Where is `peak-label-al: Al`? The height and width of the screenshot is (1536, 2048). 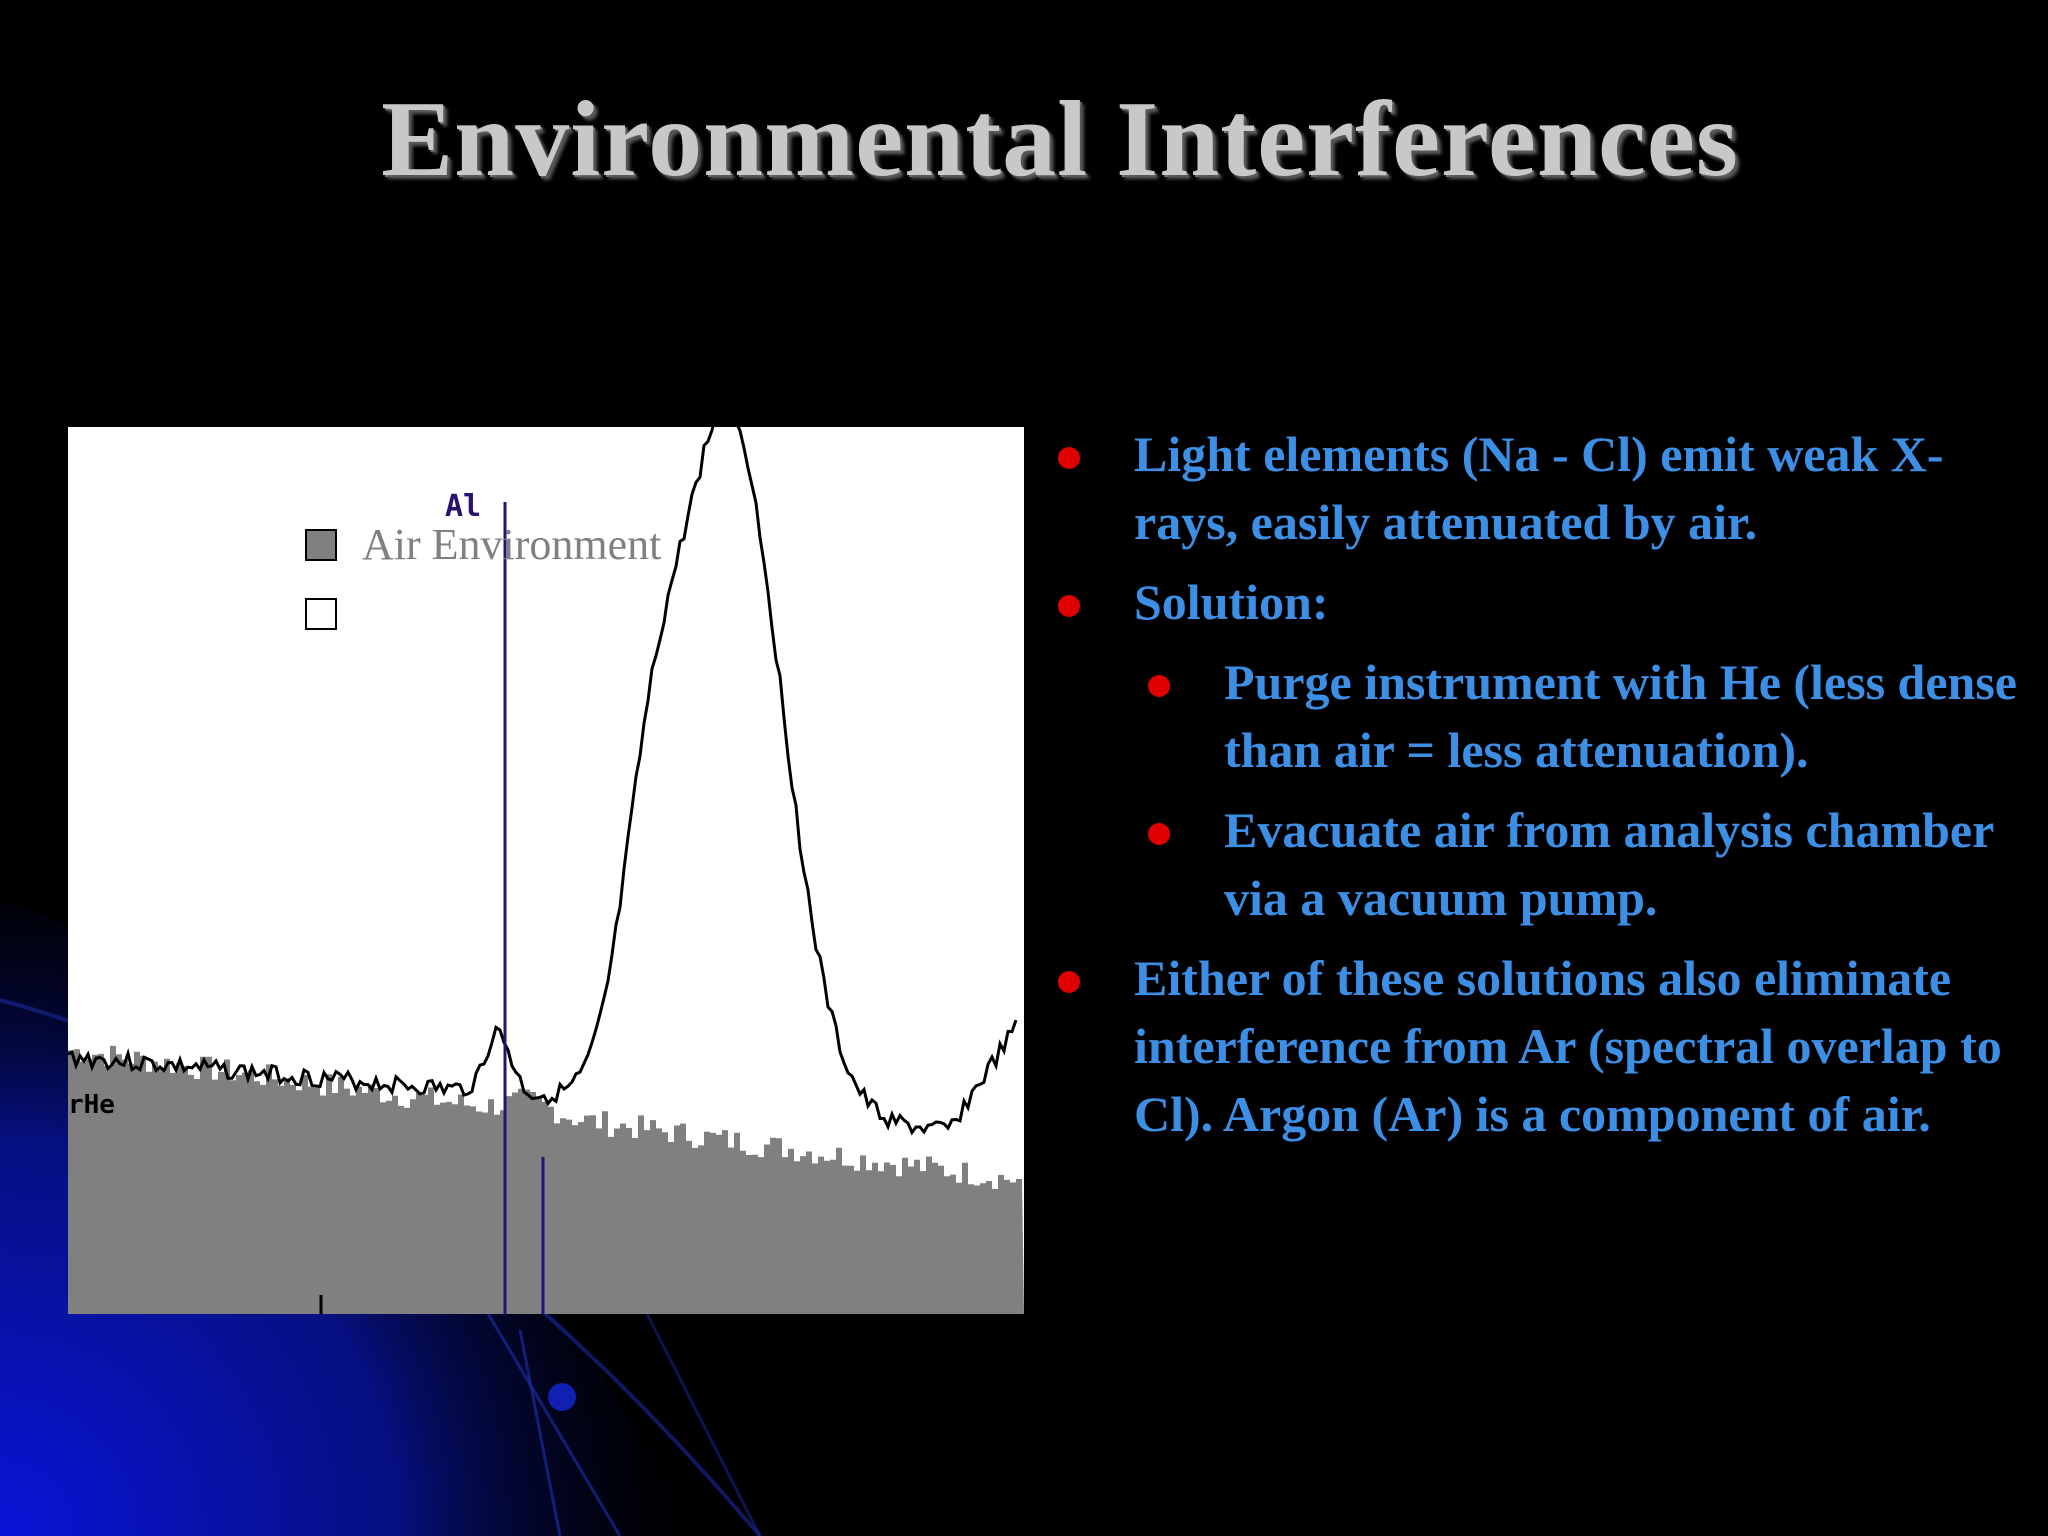 peak-label-al: Al is located at coordinates (463, 506).